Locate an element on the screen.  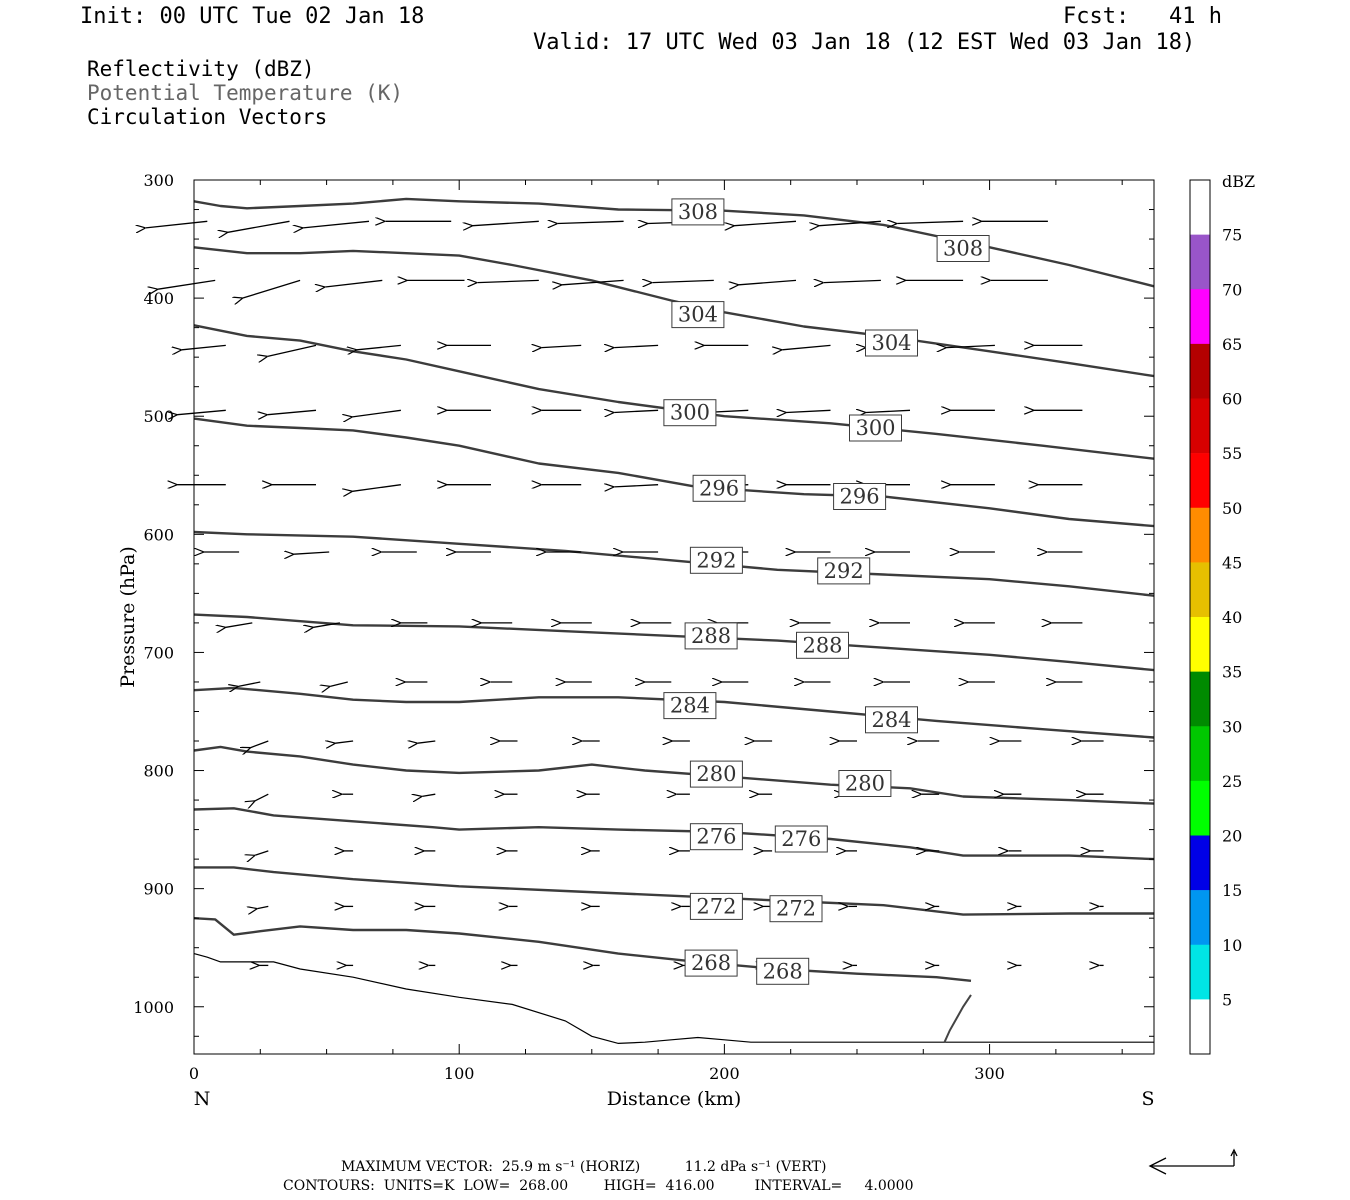
colorbar-label: 40 is located at coordinates (1232, 617).